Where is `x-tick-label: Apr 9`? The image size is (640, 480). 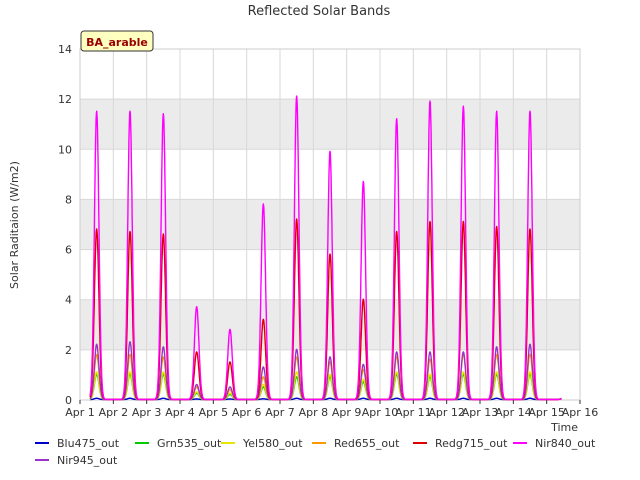 x-tick-label: Apr 9 is located at coordinates (347, 412).